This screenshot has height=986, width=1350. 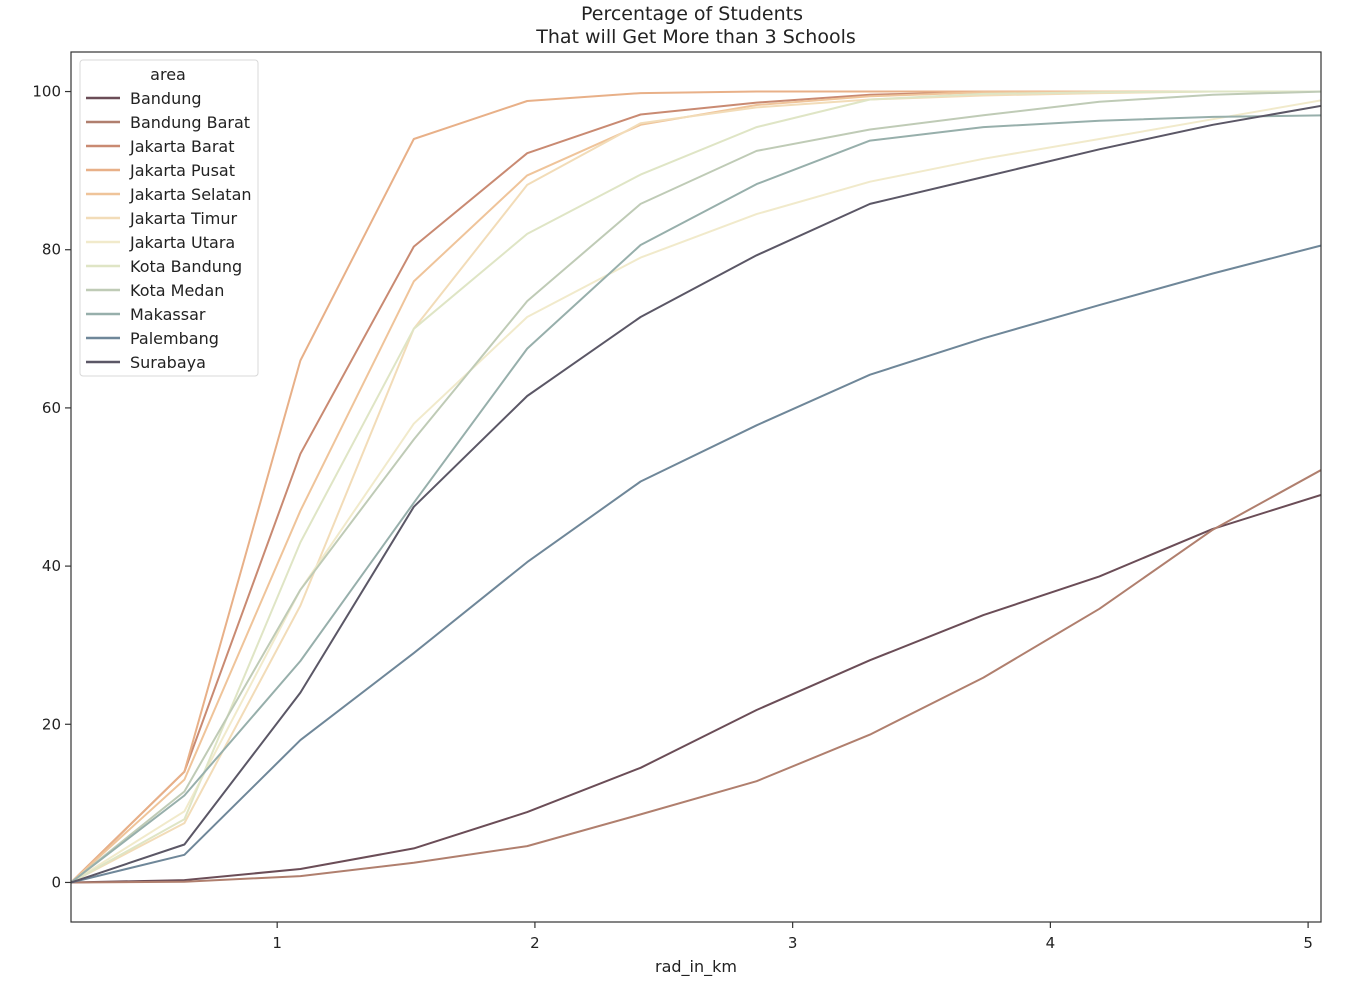 What do you see at coordinates (56, 882) in the screenshot?
I see `y-tick-label-0: 0` at bounding box center [56, 882].